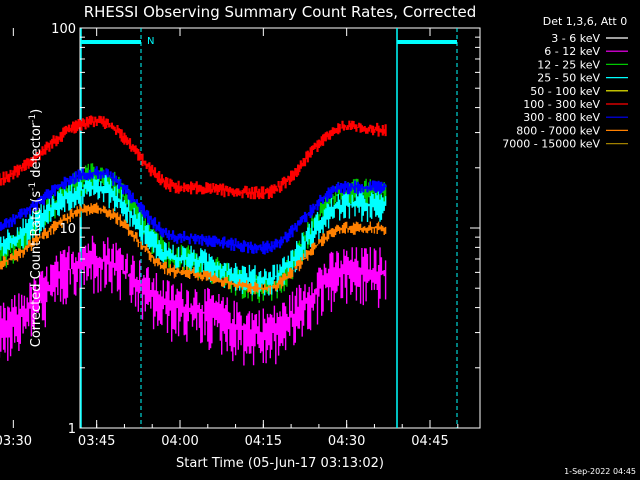  Describe the element at coordinates (33, 186) in the screenshot. I see `y-axis-label-sup1: -1` at that location.